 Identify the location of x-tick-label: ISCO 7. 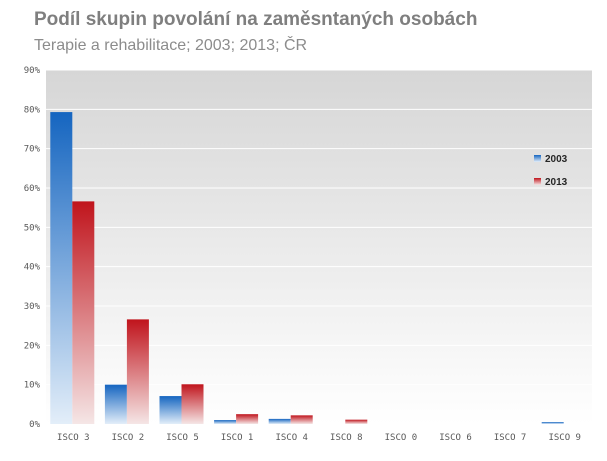
(510, 438).